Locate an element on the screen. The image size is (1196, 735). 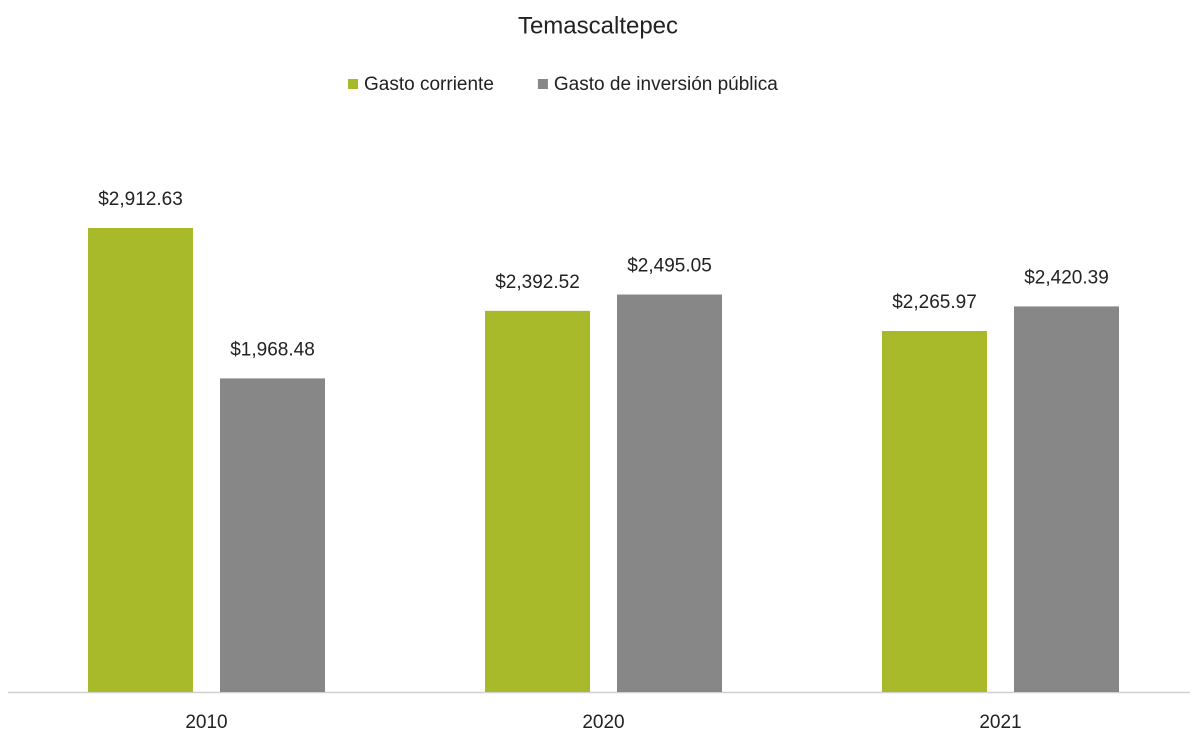
data-label: $2,265.97 is located at coordinates (934, 302).